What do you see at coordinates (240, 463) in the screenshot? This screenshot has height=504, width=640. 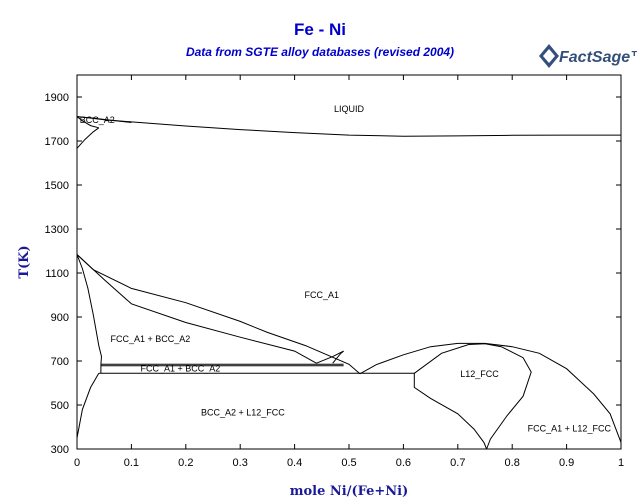 I see `x-tick-label: 0.3` at bounding box center [240, 463].